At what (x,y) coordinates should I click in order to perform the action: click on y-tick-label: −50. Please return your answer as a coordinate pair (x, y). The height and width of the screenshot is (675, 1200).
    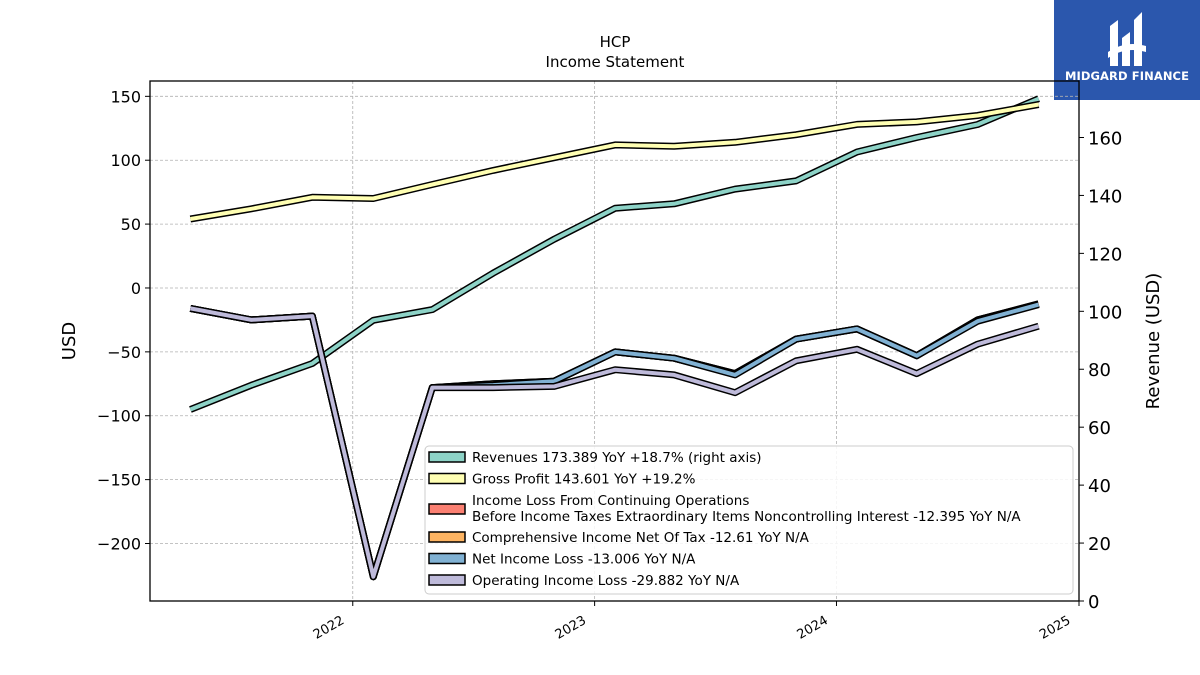
    Looking at the image, I should click on (124, 352).